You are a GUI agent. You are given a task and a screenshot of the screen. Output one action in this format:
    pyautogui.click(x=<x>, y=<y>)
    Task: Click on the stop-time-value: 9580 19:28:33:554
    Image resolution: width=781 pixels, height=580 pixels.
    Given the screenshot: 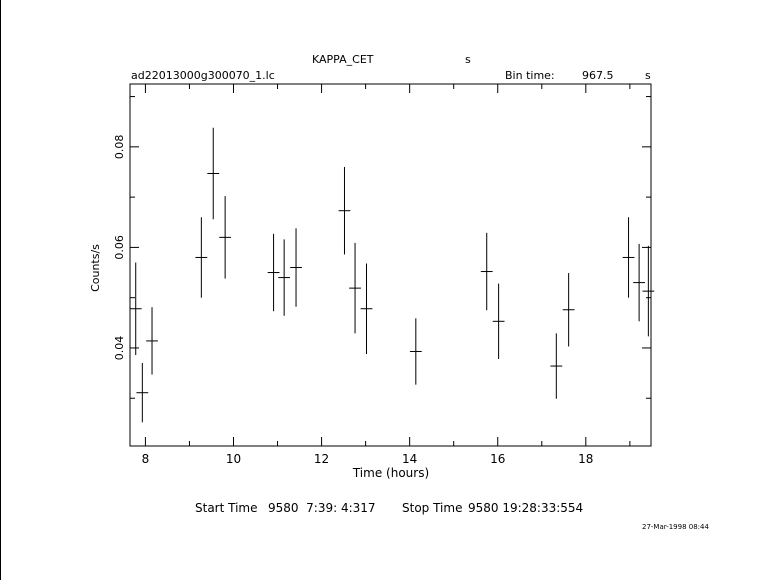 What is the action you would take?
    pyautogui.click(x=525, y=508)
    